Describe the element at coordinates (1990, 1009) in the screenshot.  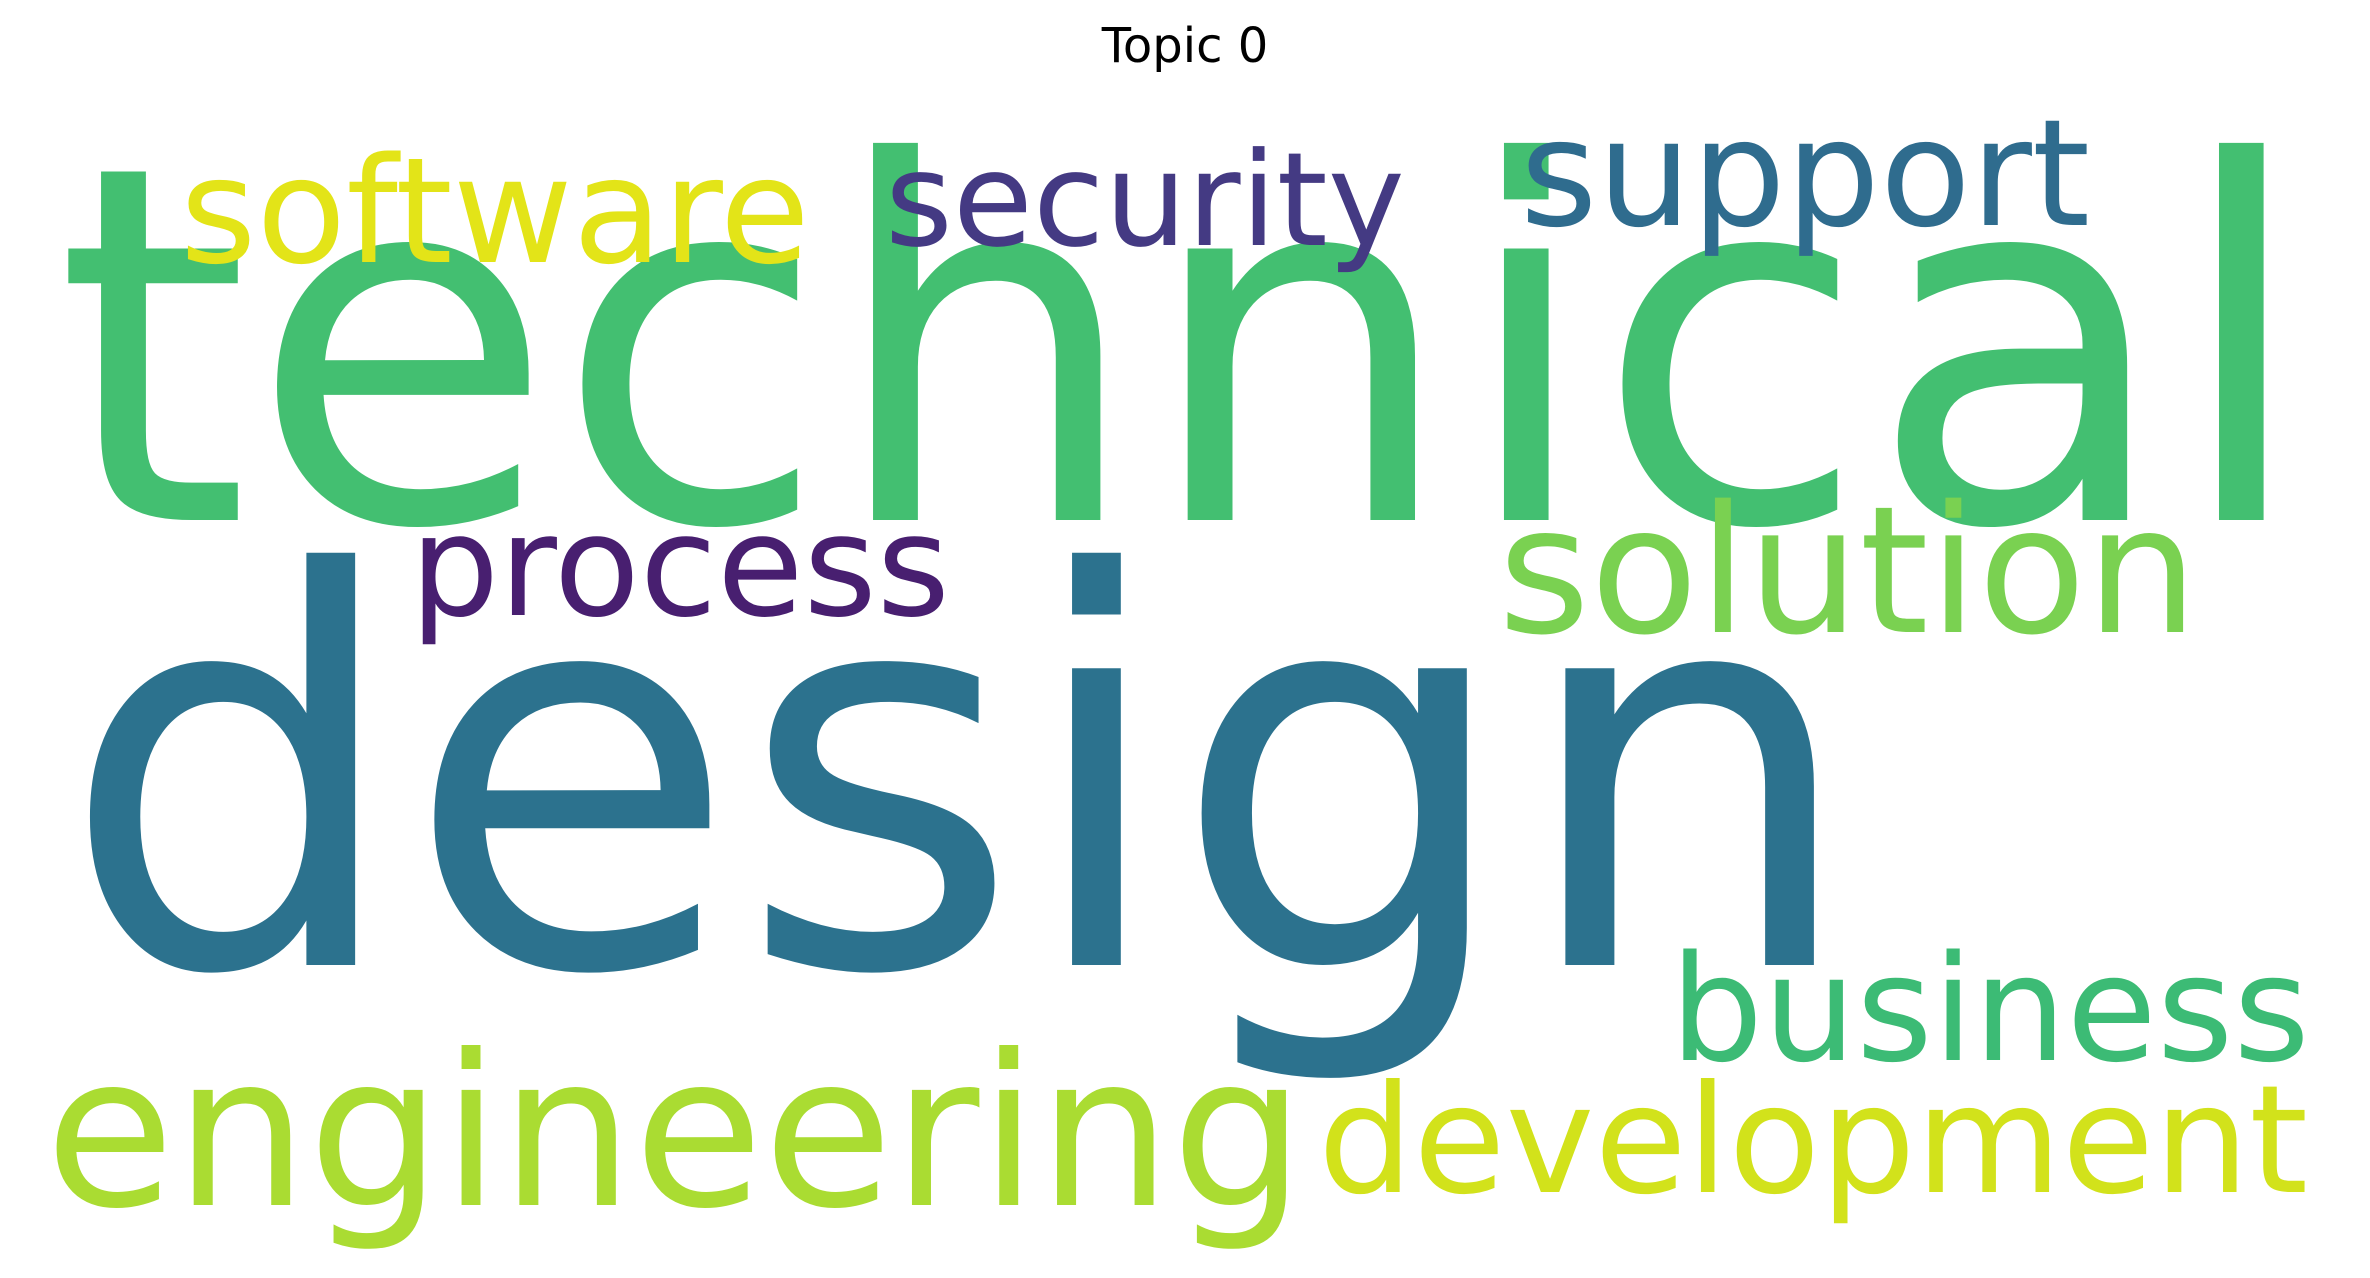
I see `word-business: business` at that location.